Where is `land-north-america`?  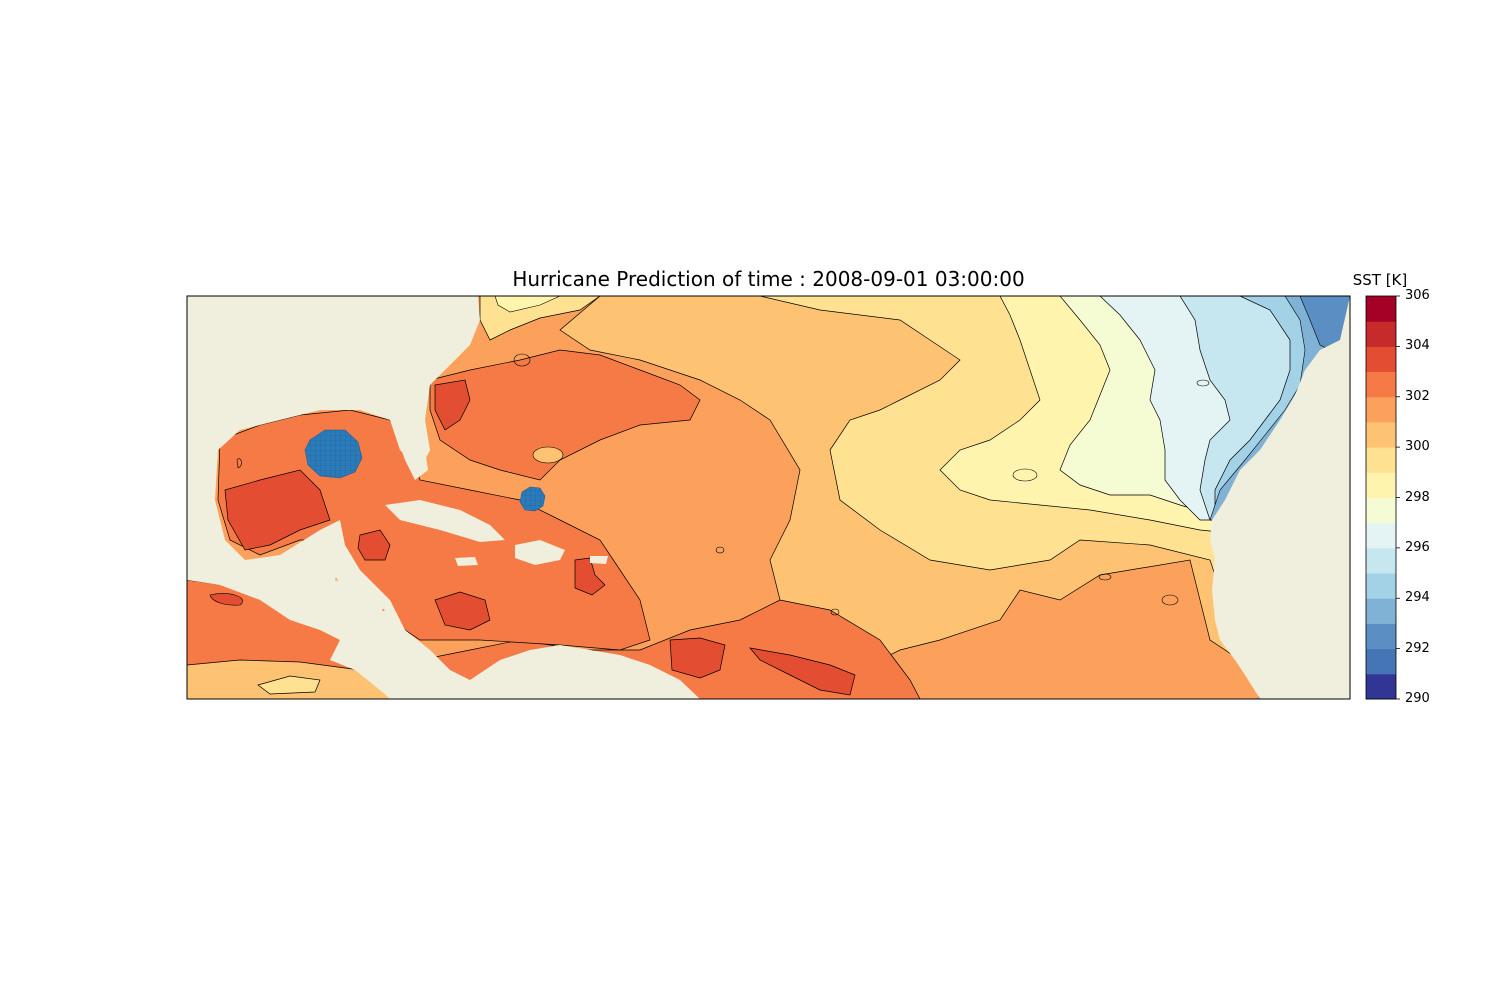
land-north-america is located at coordinates (333, 478).